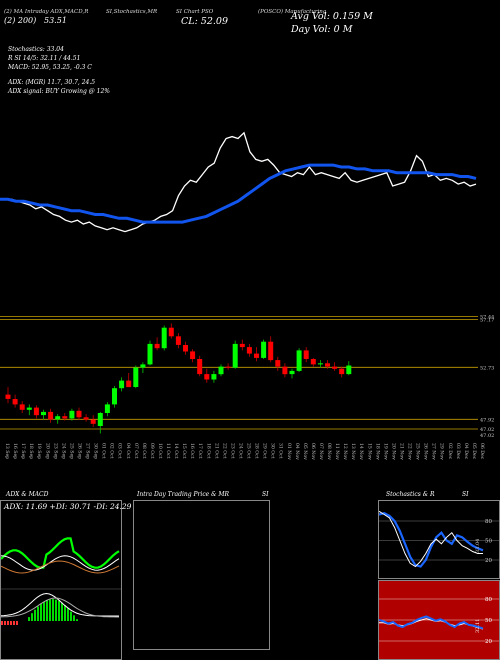 This screenshot has height=660, width=500. I want to click on date-label: 18 Oct, so click(208, 451).